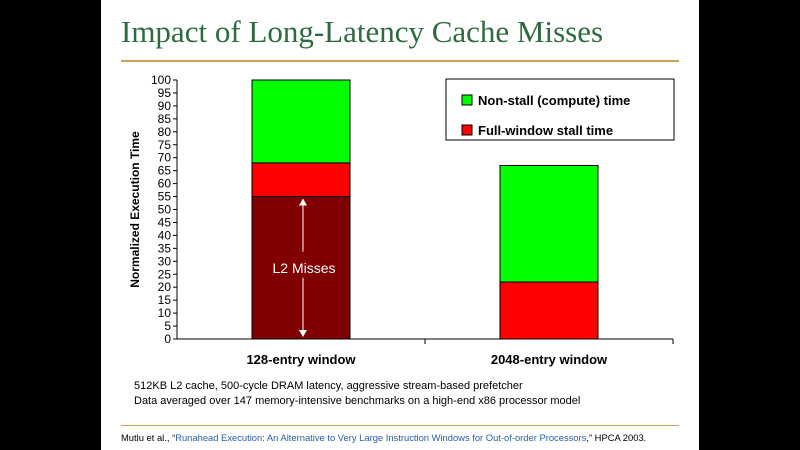 The image size is (800, 450). What do you see at coordinates (303, 202) in the screenshot?
I see `annotation-arrowhead-top` at bounding box center [303, 202].